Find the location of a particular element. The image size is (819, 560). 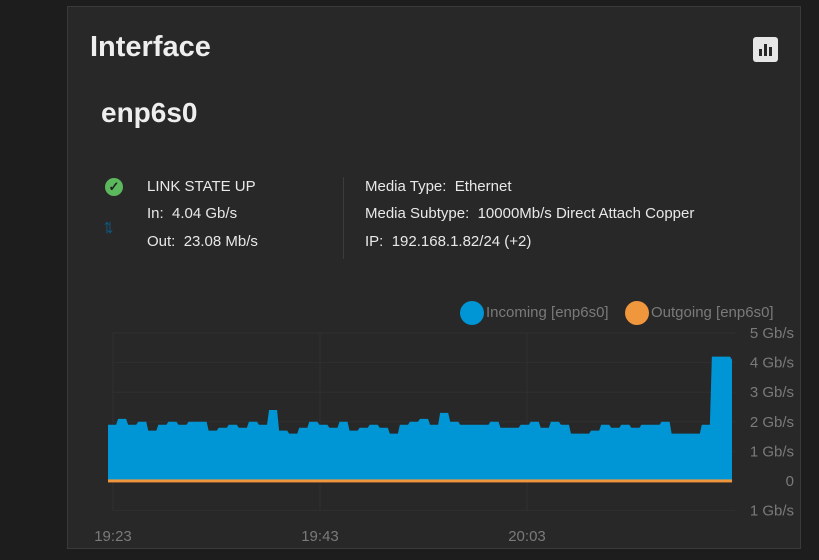

y-tick-label: 0 is located at coordinates (790, 481).